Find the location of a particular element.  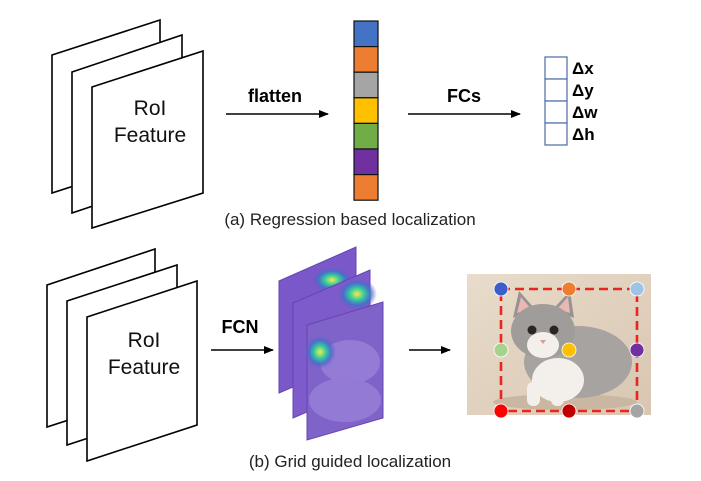

top-roi-stack: RoI Feature is located at coordinates (127, 124).